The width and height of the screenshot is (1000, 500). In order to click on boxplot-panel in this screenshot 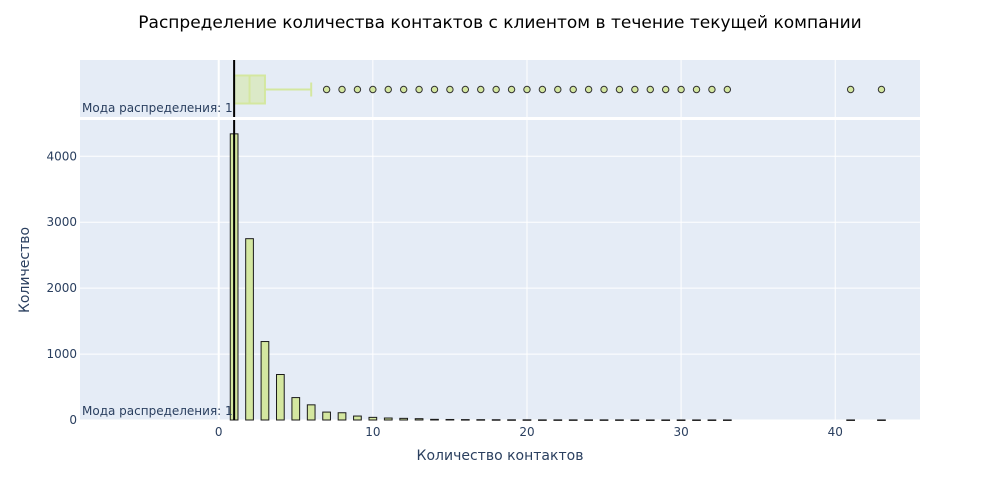, I will do `click(500, 88)`.